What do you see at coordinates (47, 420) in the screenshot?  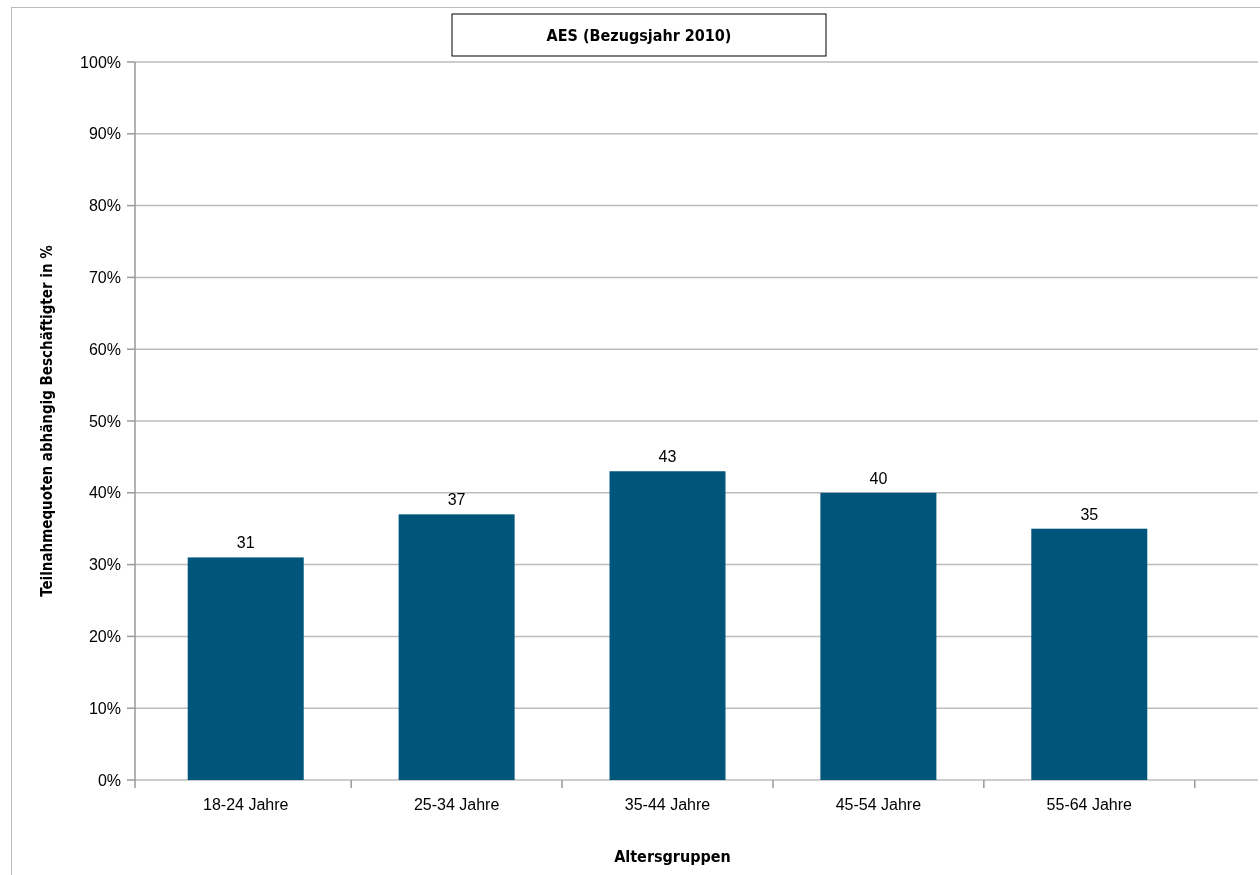 I see `y-axis-title: Teilnahmequoten abhängig Beschäftigter in %` at bounding box center [47, 420].